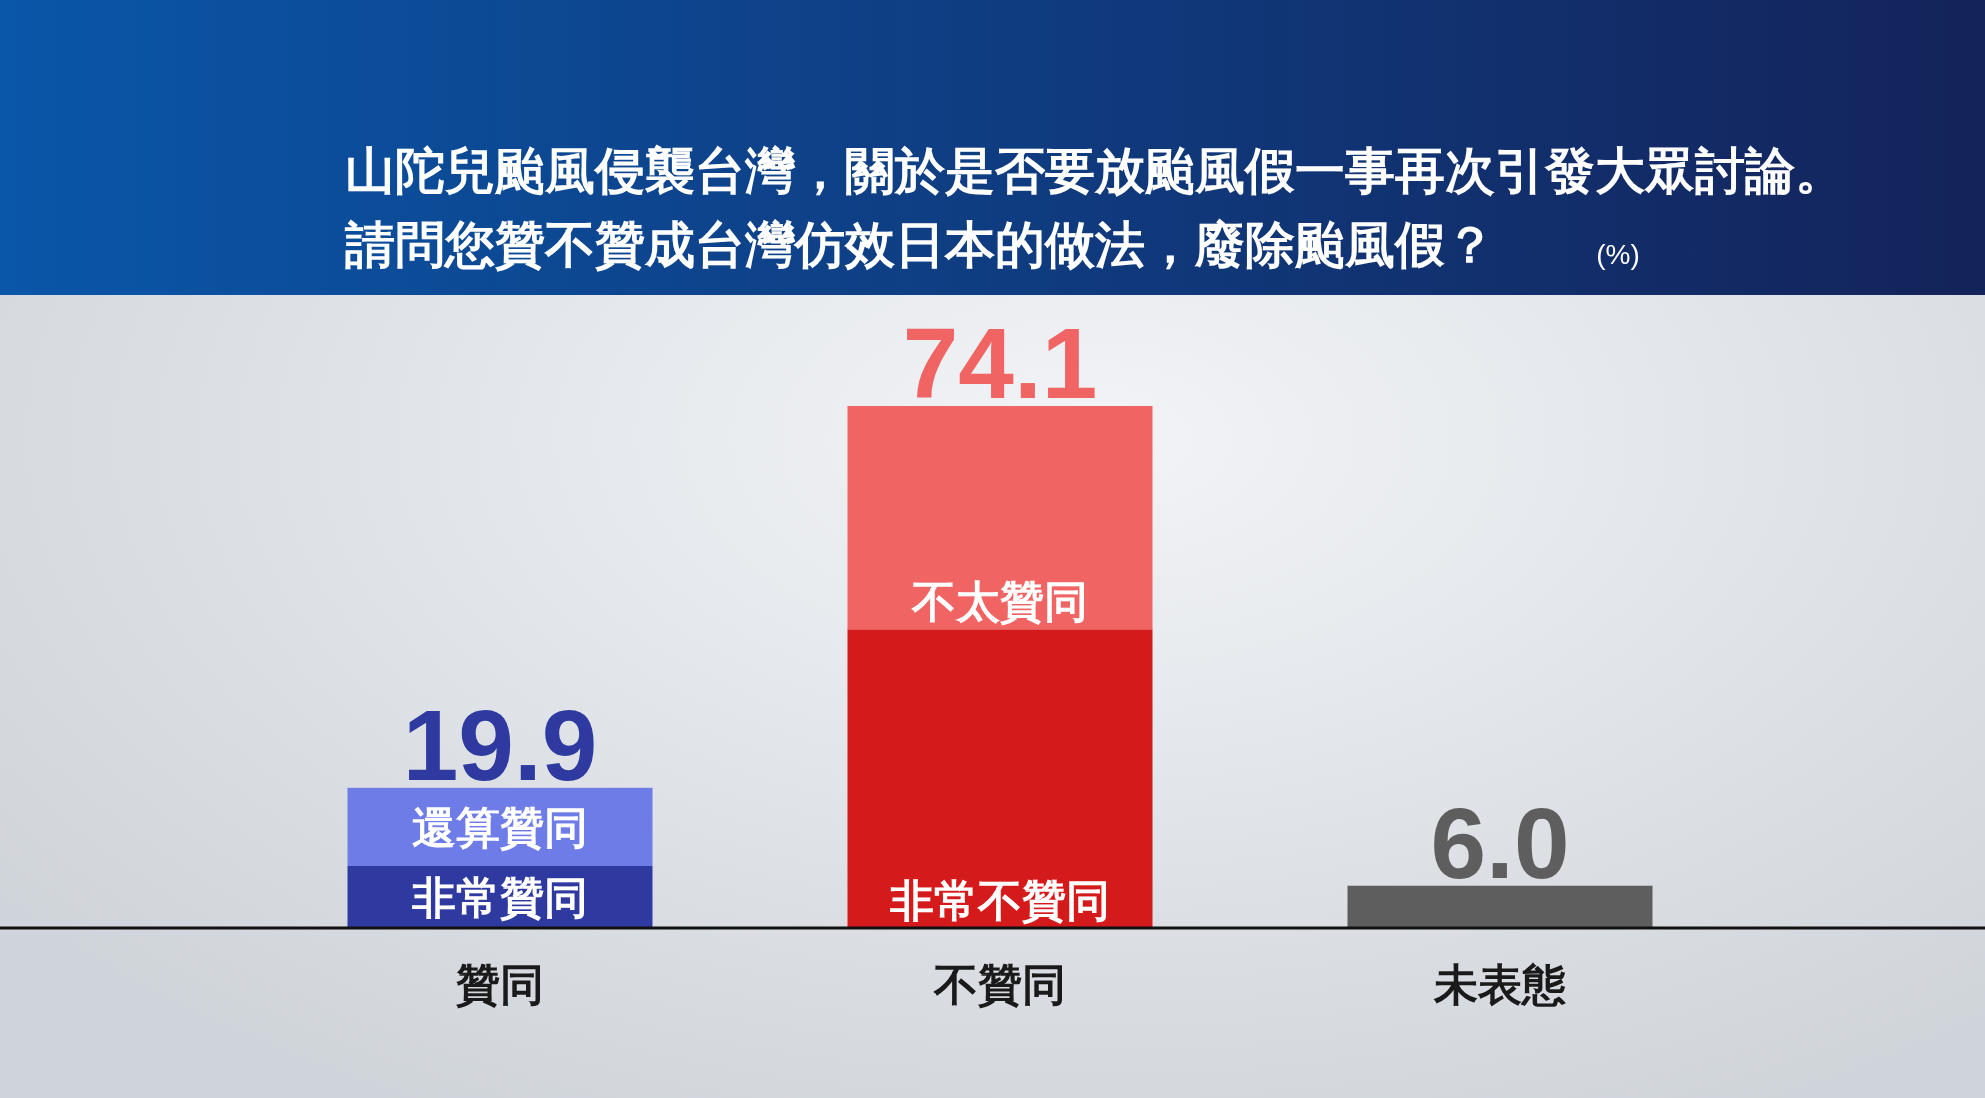 The height and width of the screenshot is (1098, 1985). What do you see at coordinates (999, 984) in the screenshot?
I see `x-tick-label: 不贊同` at bounding box center [999, 984].